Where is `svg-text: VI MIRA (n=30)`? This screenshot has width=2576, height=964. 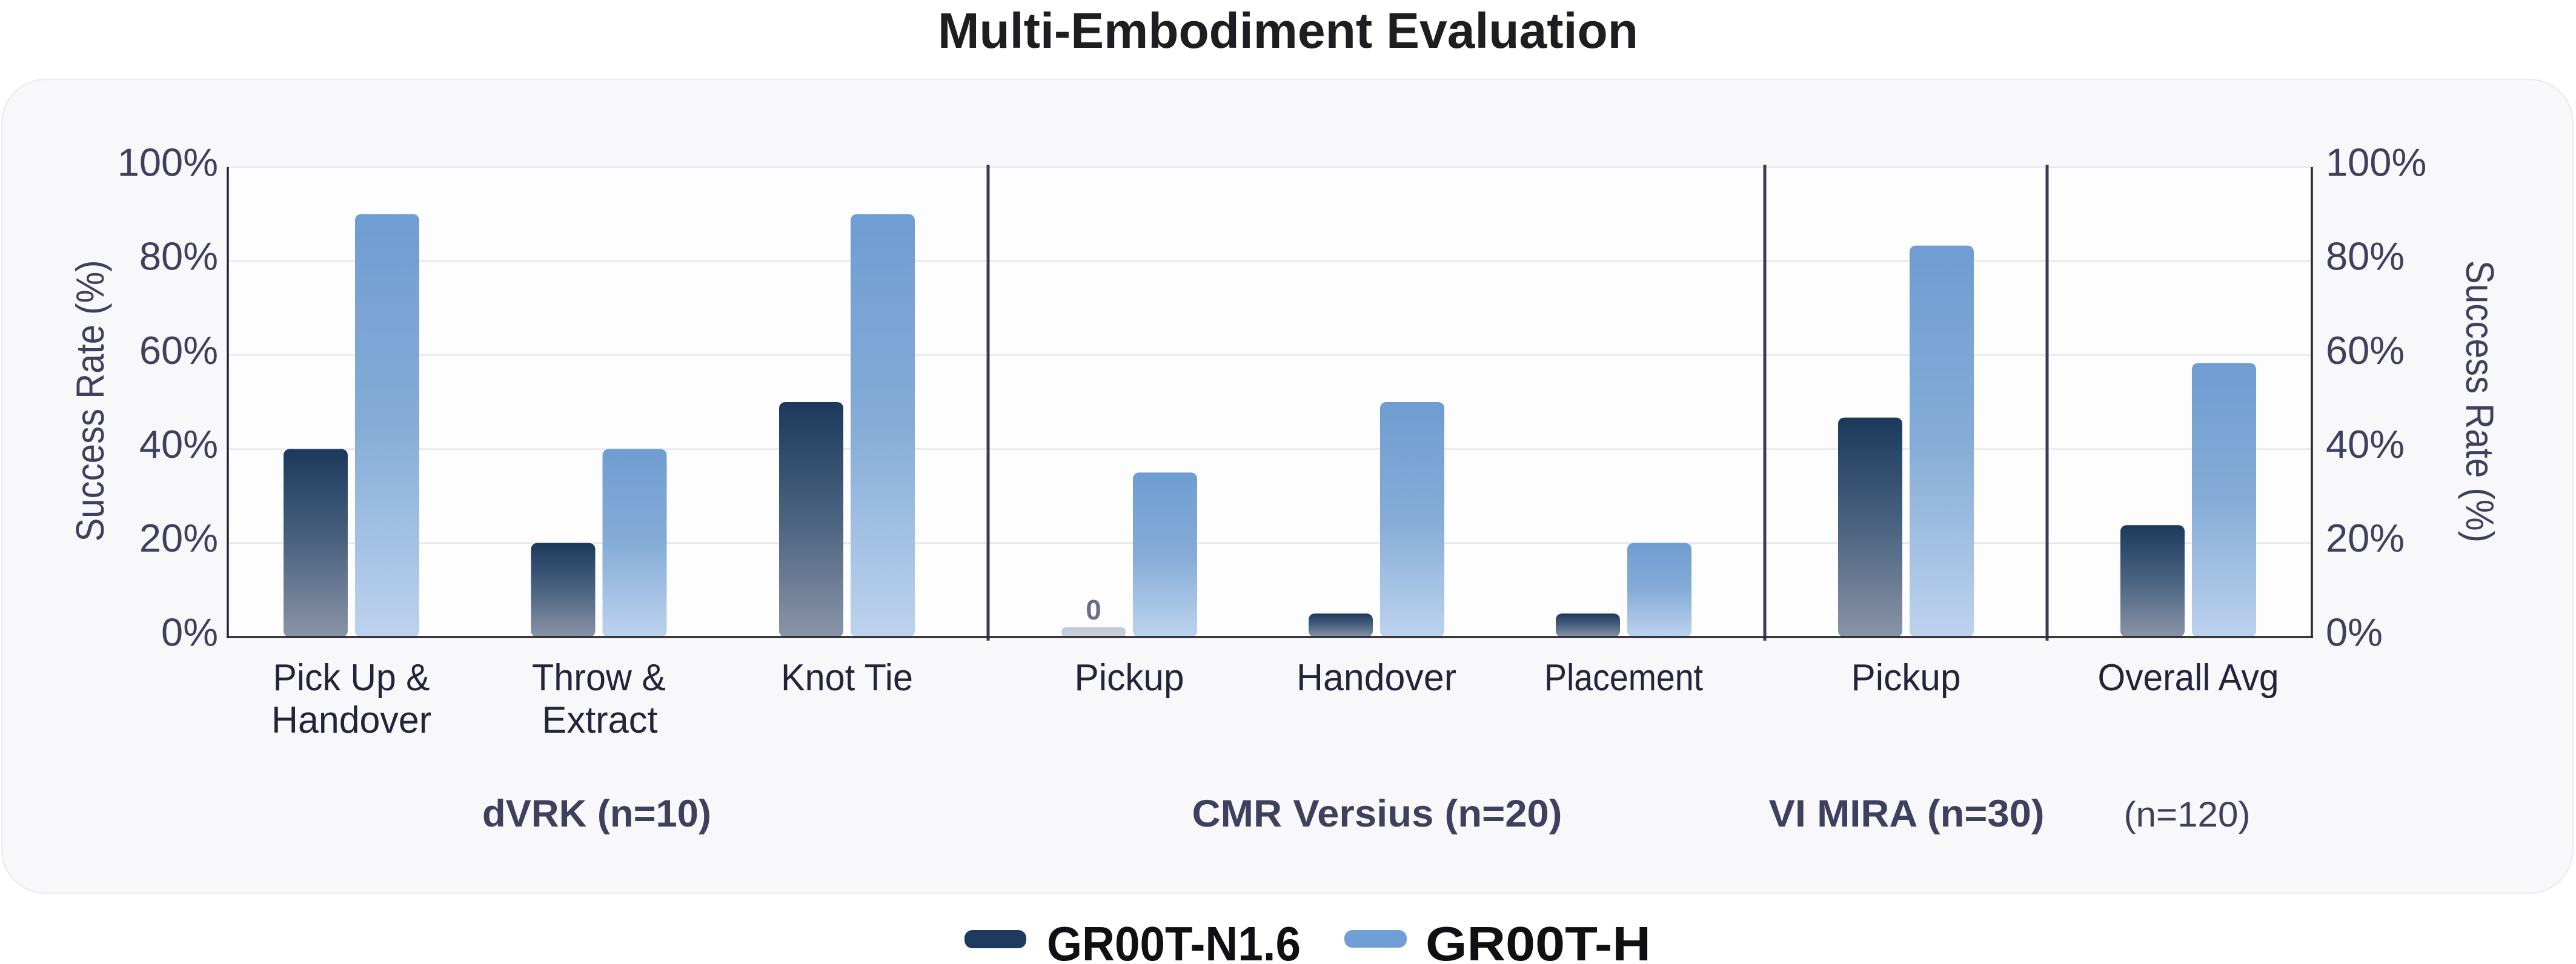 svg-text: VI MIRA (n=30) is located at coordinates (1907, 814).